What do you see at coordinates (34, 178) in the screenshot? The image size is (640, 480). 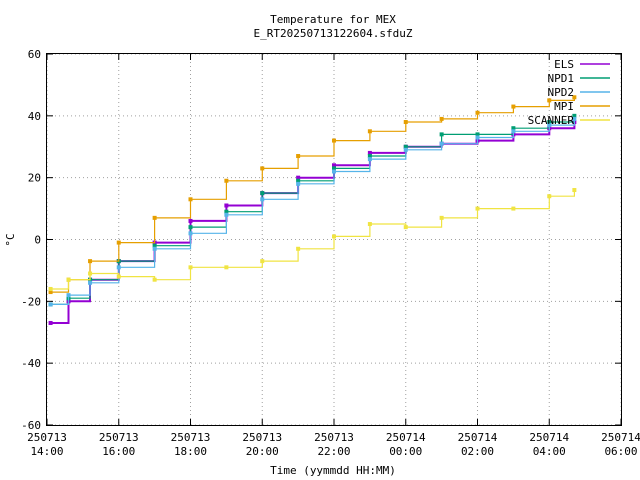 I see `y-tick-label: 20` at bounding box center [34, 178].